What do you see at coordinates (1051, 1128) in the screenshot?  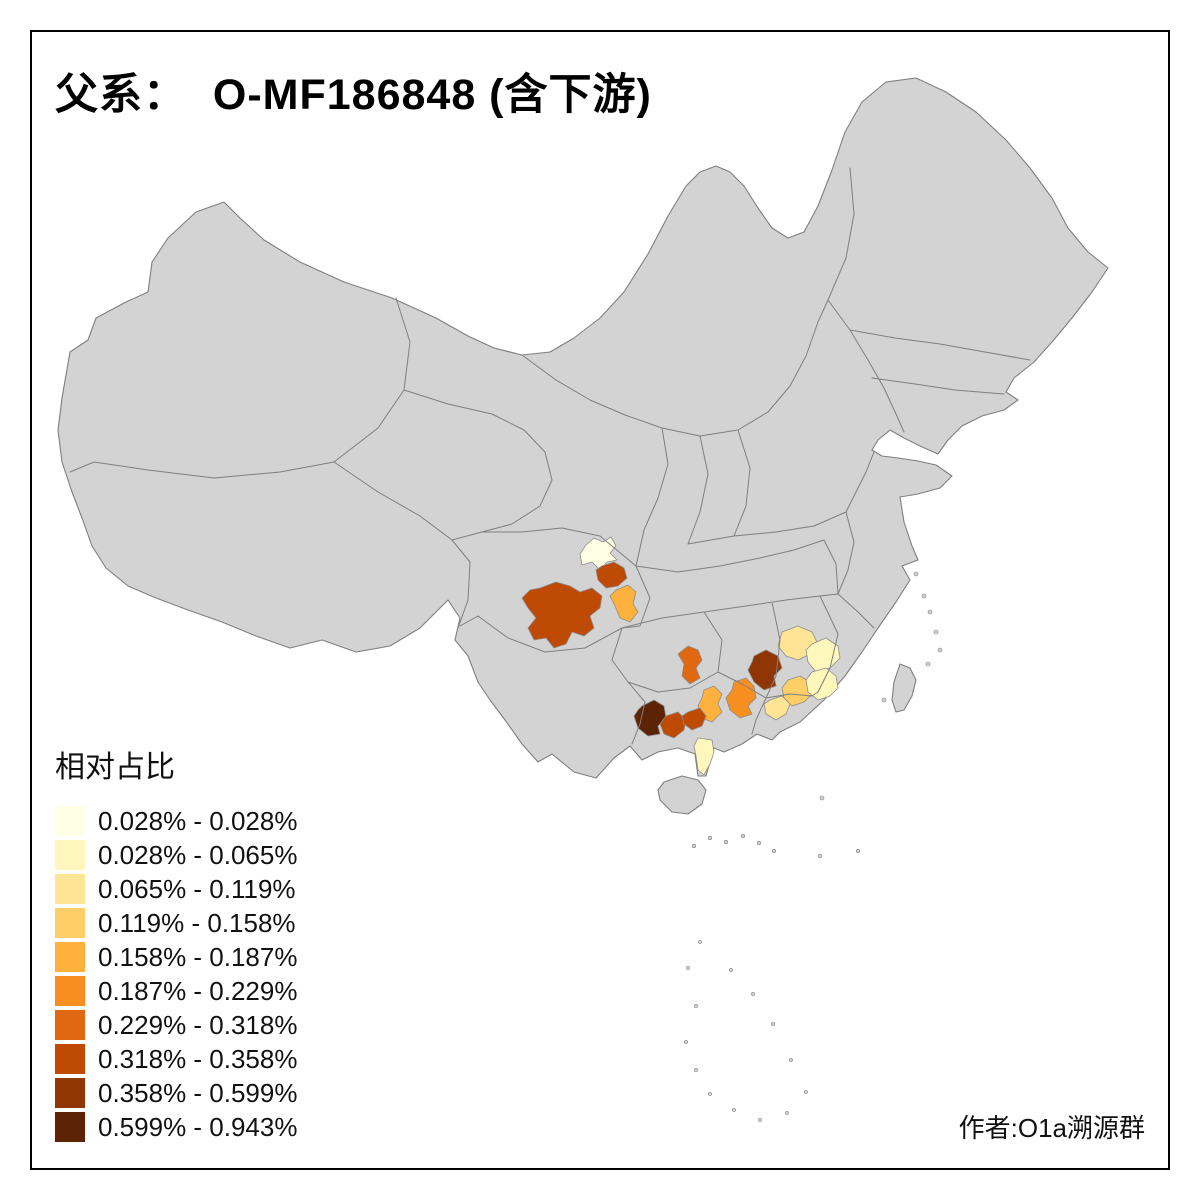 I see `author-credit: 作者:O1a溯源群` at bounding box center [1051, 1128].